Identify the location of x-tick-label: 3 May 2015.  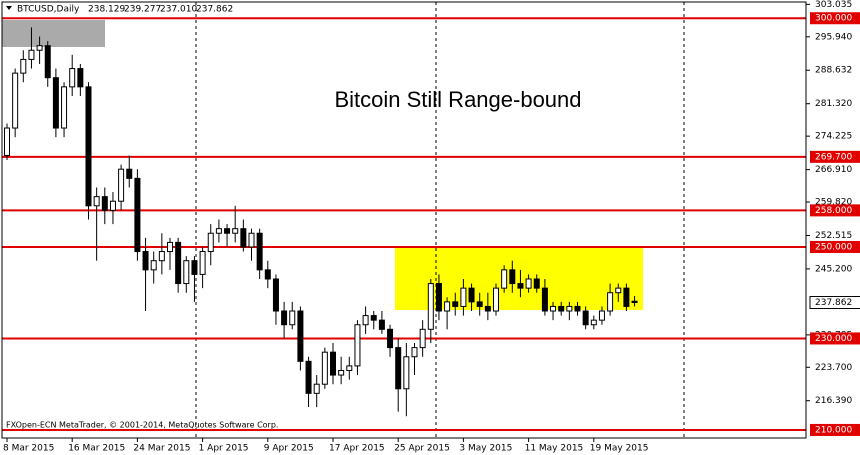
(485, 449).